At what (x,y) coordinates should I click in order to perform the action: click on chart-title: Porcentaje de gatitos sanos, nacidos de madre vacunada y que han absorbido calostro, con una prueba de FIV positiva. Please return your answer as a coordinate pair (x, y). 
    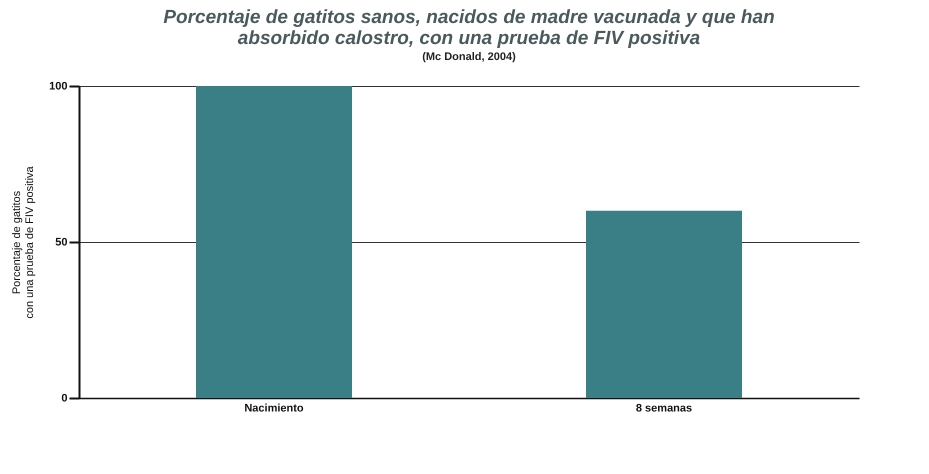
    Looking at the image, I should click on (469, 28).